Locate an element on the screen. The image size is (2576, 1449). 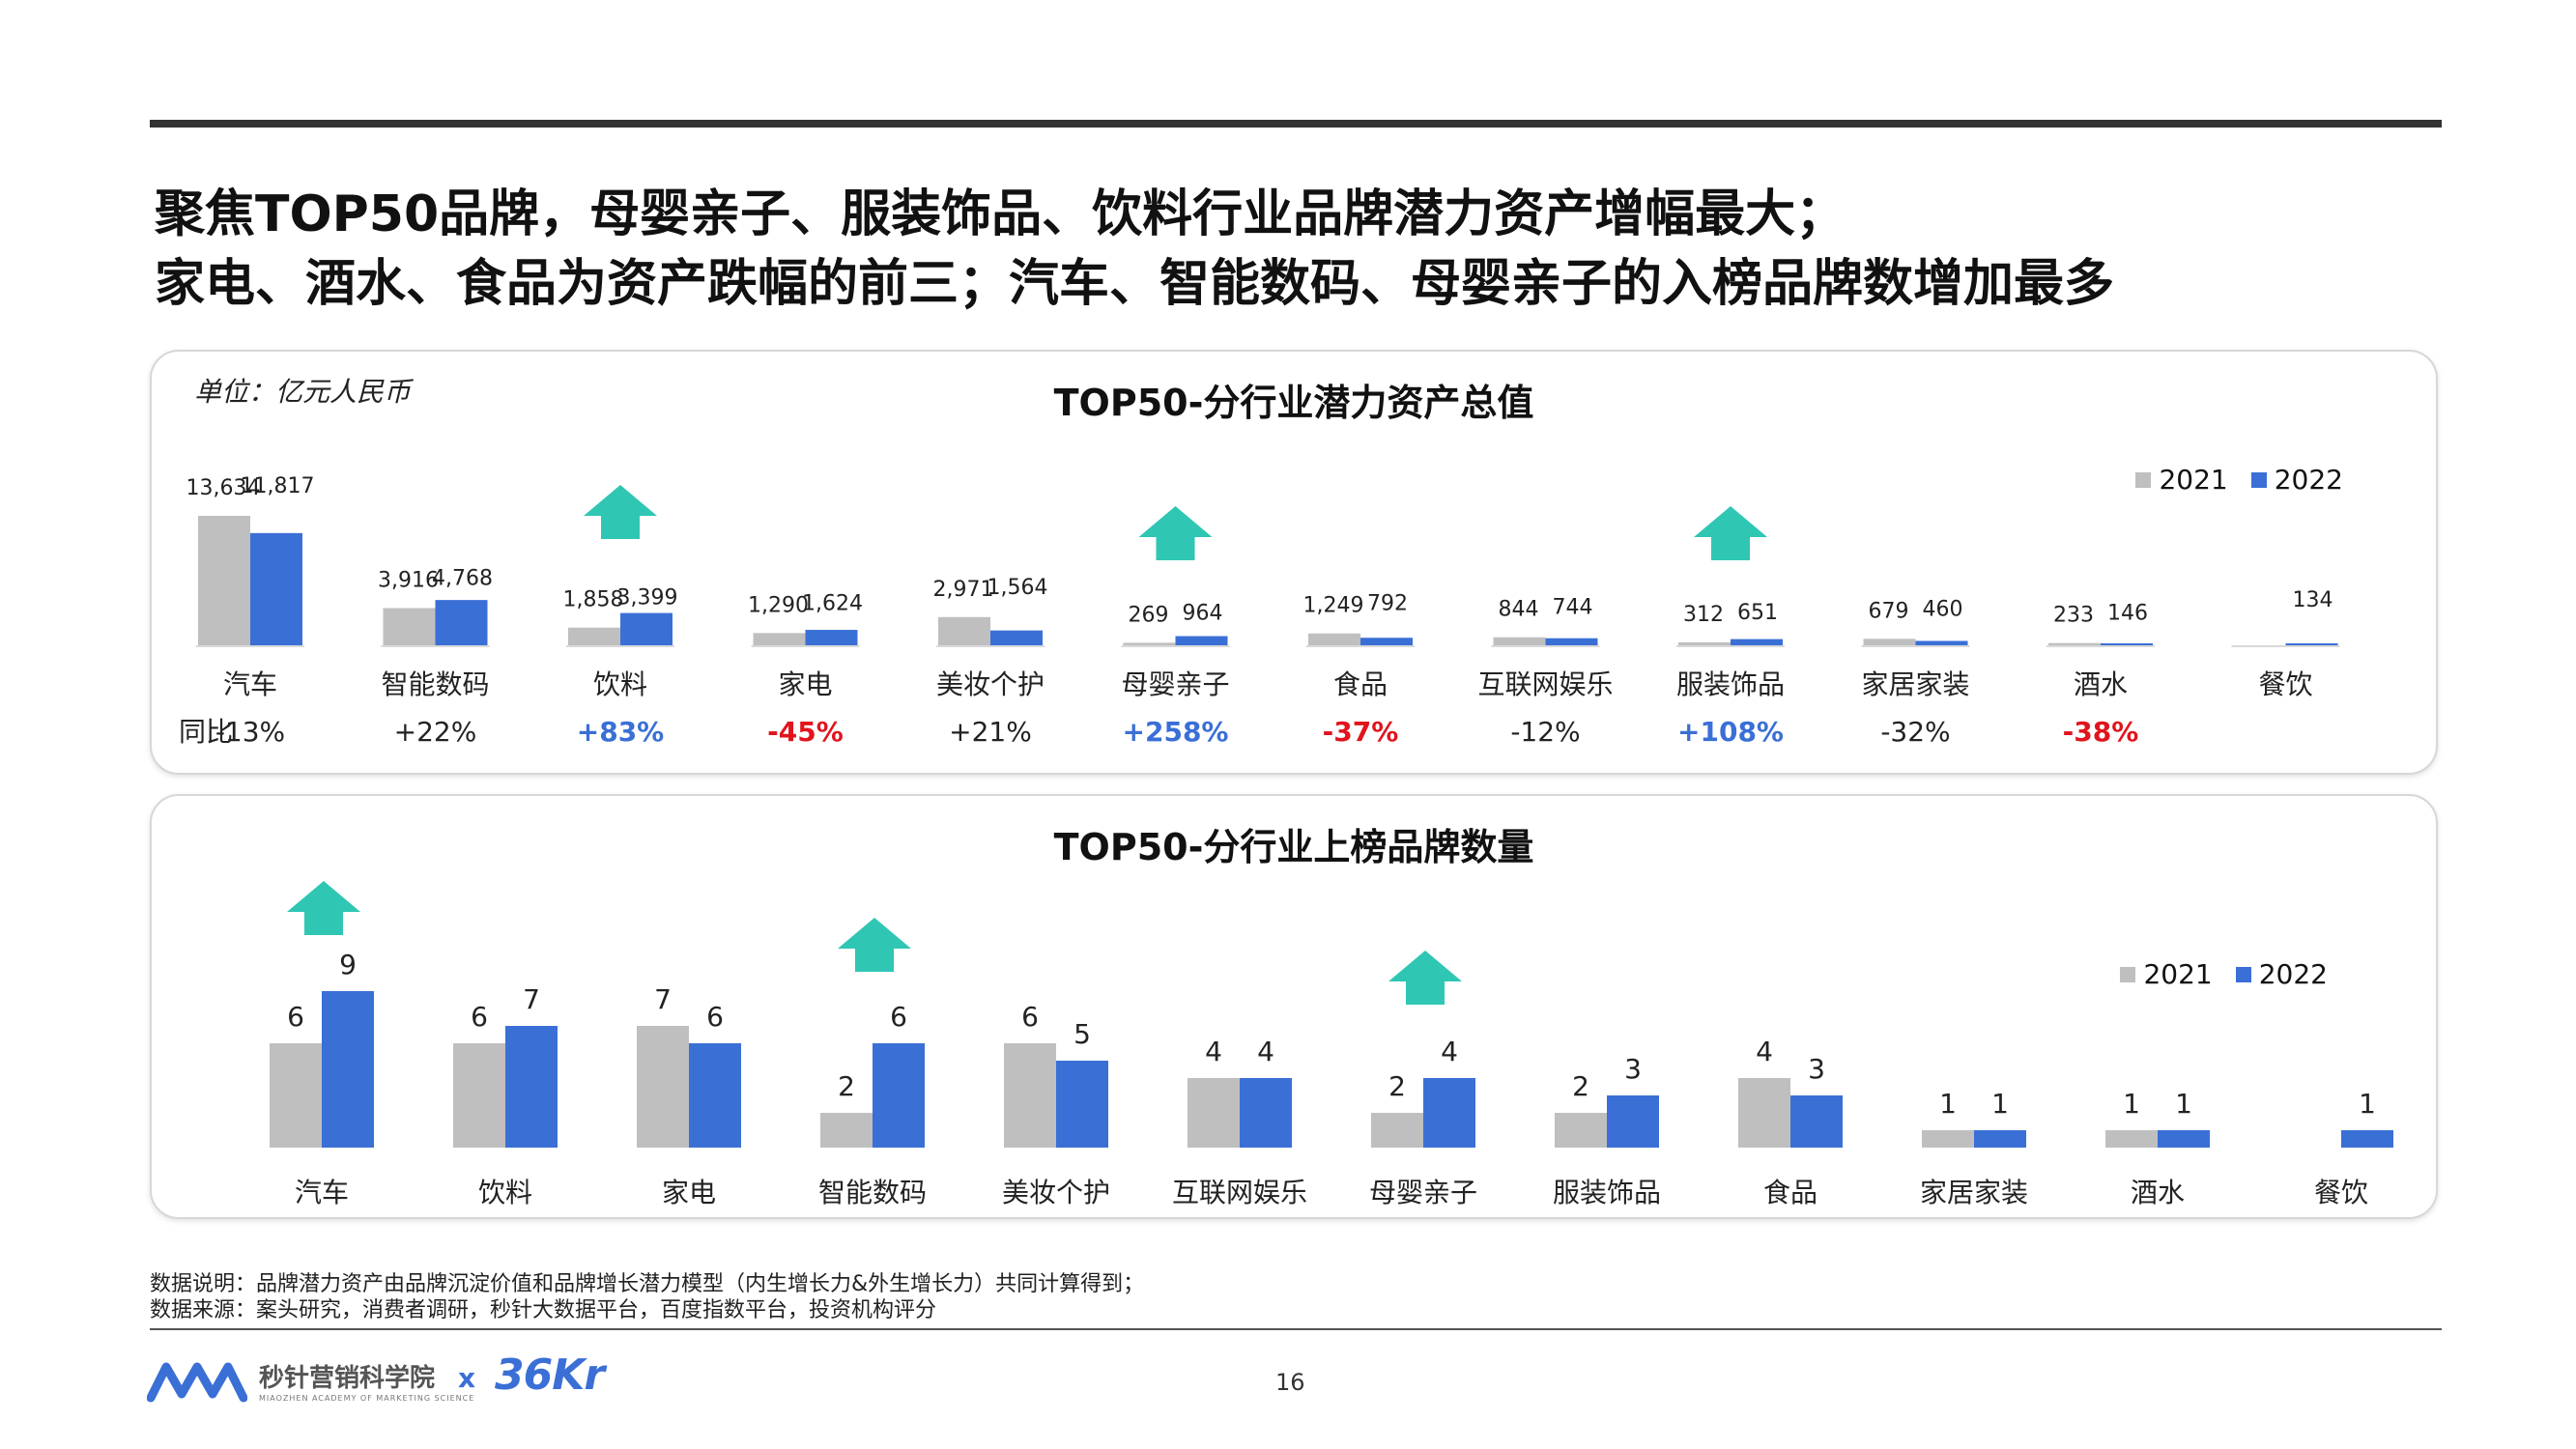
category-label-5: 母婴亲子 is located at coordinates (1175, 684).